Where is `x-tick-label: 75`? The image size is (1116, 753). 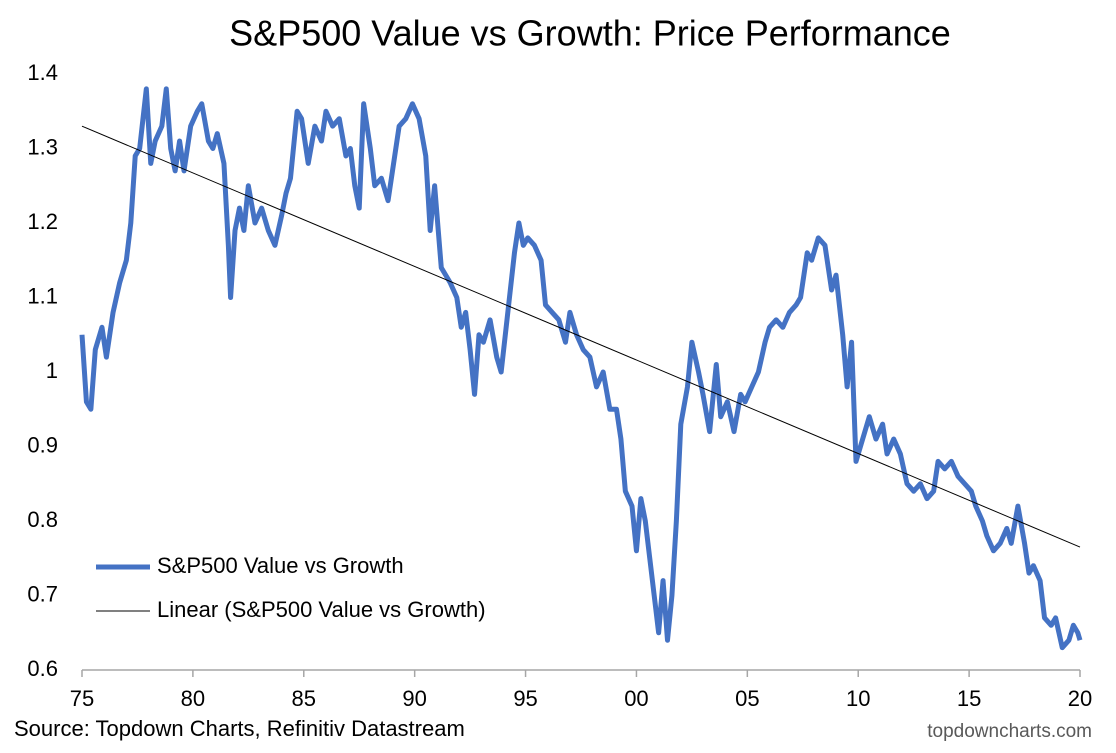 x-tick-label: 75 is located at coordinates (82, 698).